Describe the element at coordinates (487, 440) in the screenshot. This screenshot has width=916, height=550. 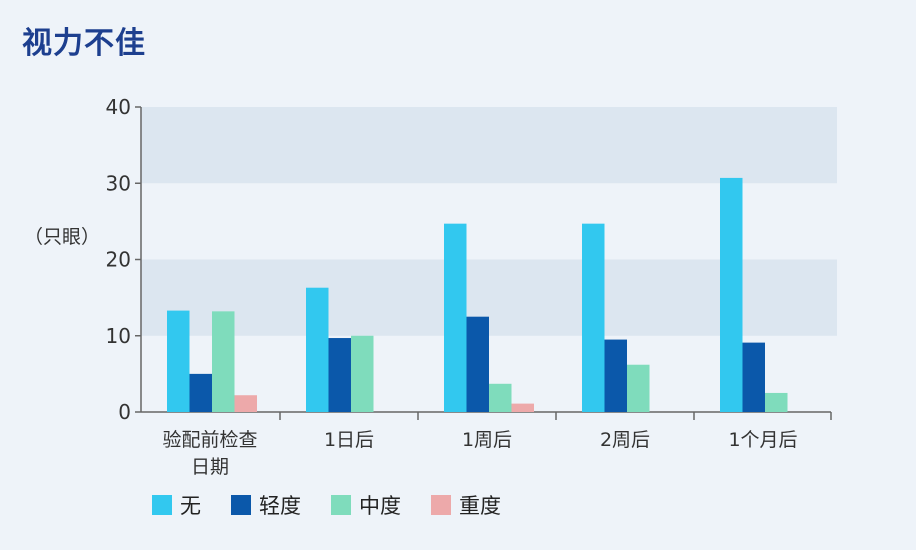
I see `x-category-label: 1周后` at that location.